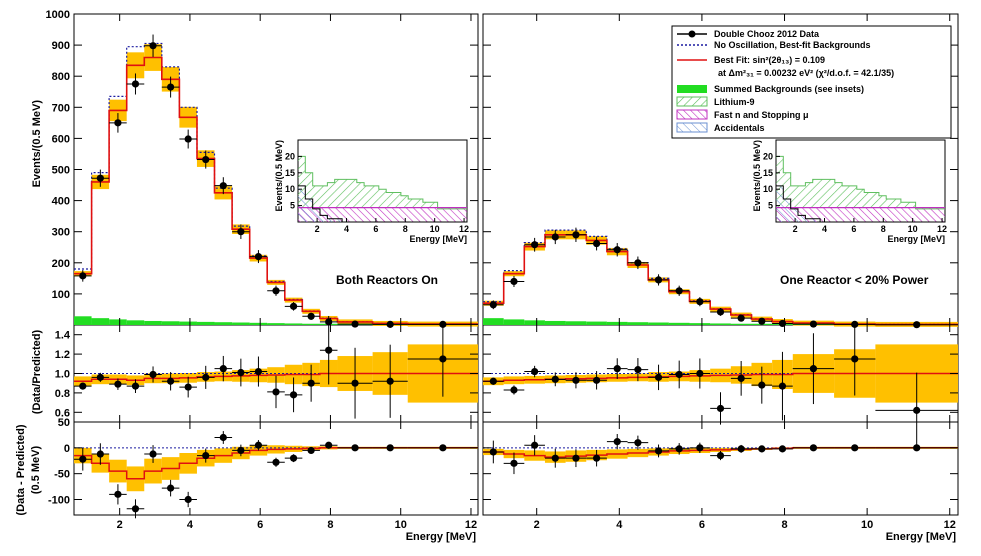 The image size is (981, 556). Describe the element at coordinates (61, 264) in the screenshot. I see `left-spectrum-ytick-label-200: 200` at that location.